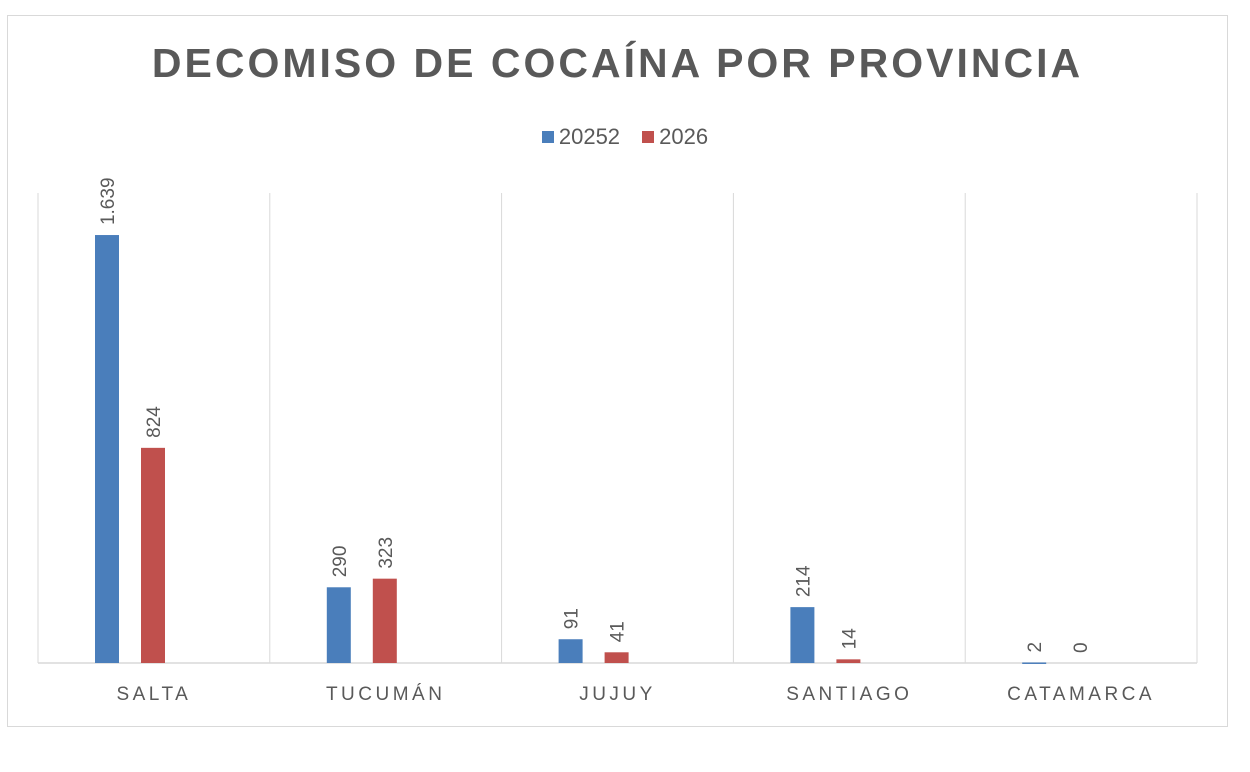 This screenshot has height=772, width=1250. Describe the element at coordinates (803, 581) in the screenshot. I see `data-label: 214` at that location.